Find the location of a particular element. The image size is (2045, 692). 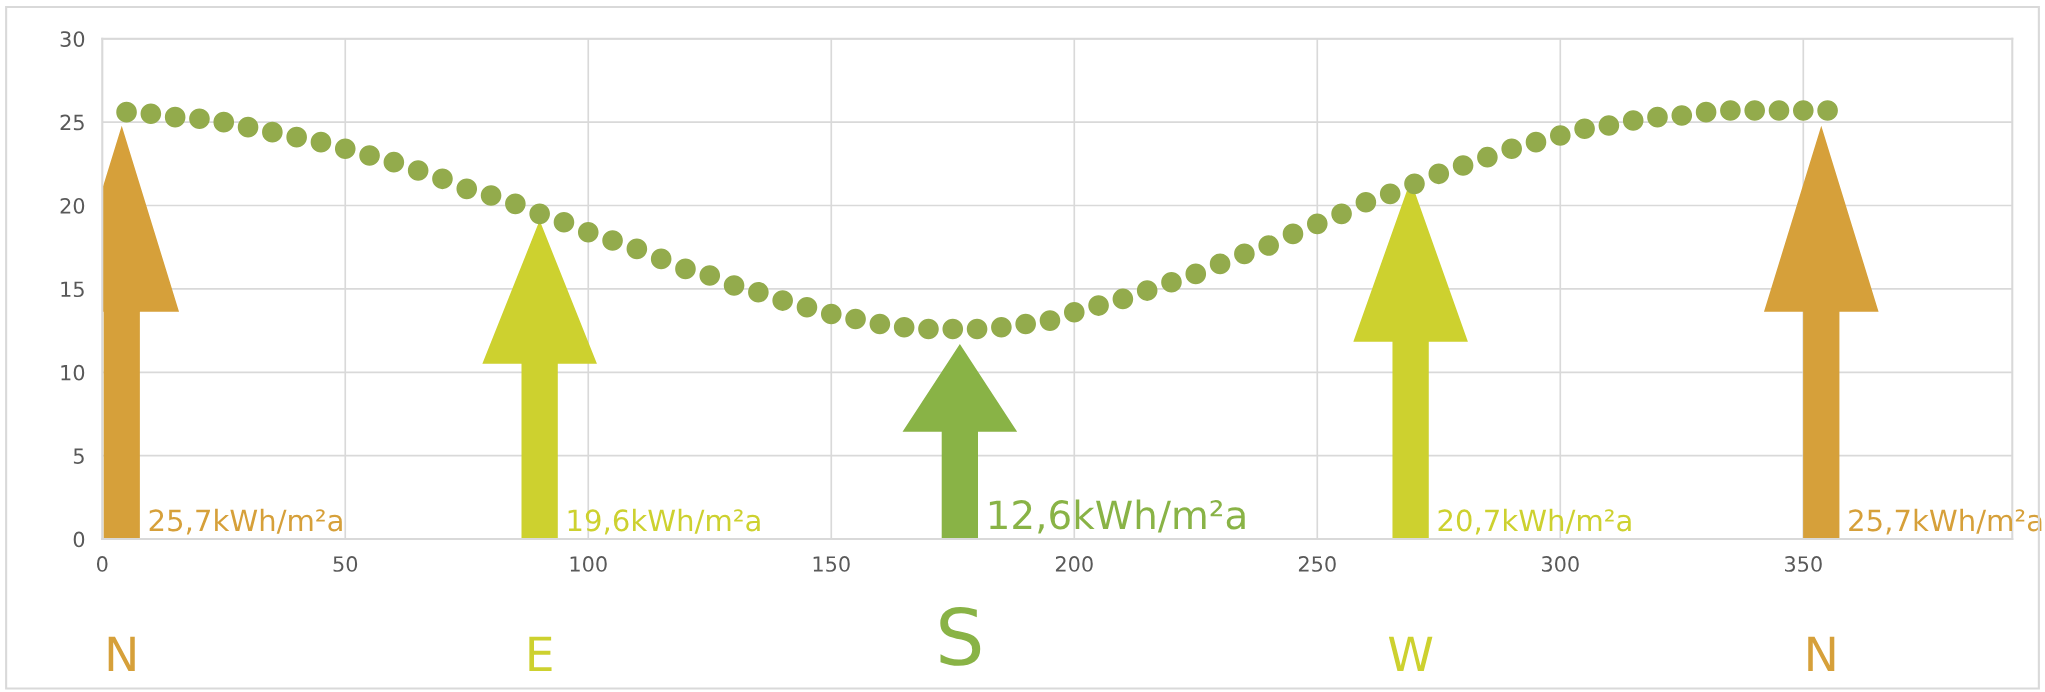

text: S is located at coordinates (960, 636).